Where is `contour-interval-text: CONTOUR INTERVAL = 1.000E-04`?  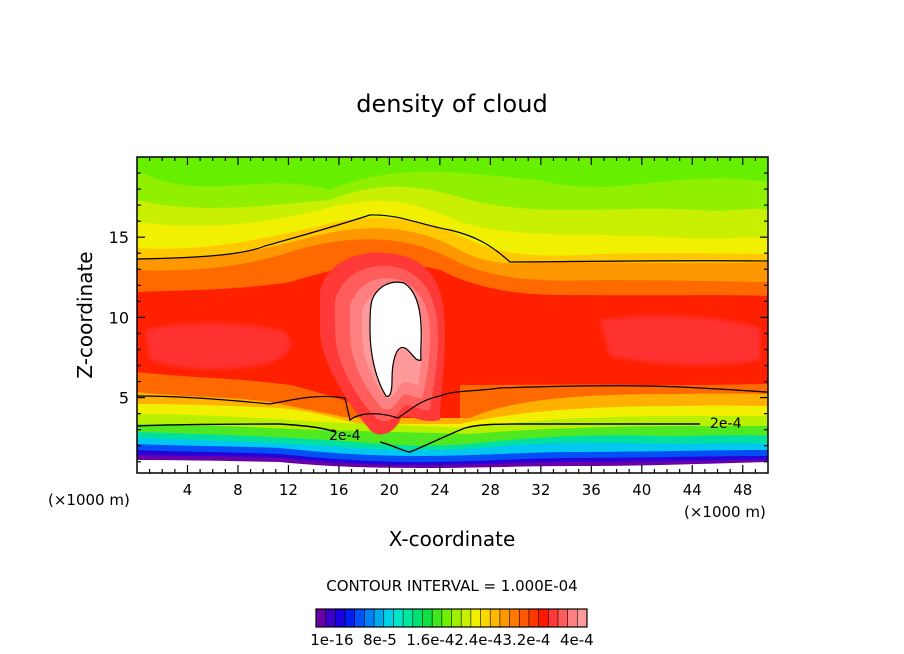
contour-interval-text: CONTOUR INTERVAL = 1.000E-04 is located at coordinates (451, 586).